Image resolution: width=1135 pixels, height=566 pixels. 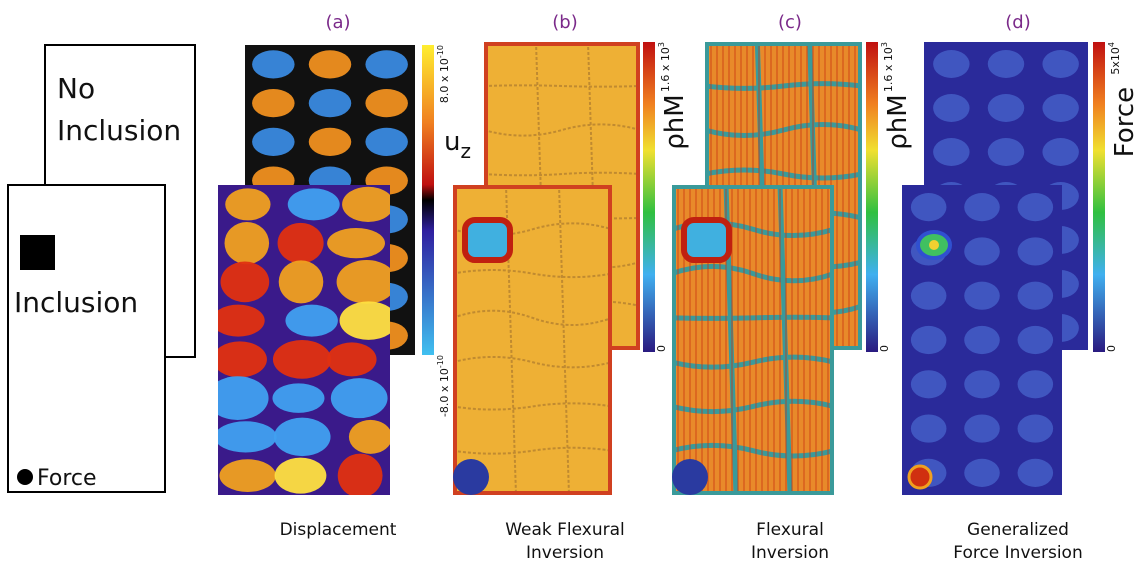 What do you see at coordinates (25, 477) in the screenshot?
I see `force-icon` at bounding box center [25, 477].